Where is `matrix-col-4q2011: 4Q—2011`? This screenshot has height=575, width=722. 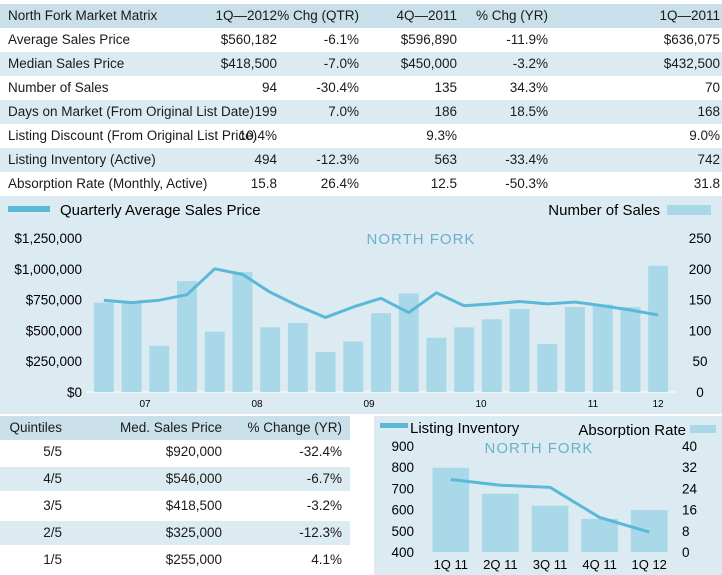 matrix-col-4q2011: 4Q—2011 is located at coordinates (426, 15).